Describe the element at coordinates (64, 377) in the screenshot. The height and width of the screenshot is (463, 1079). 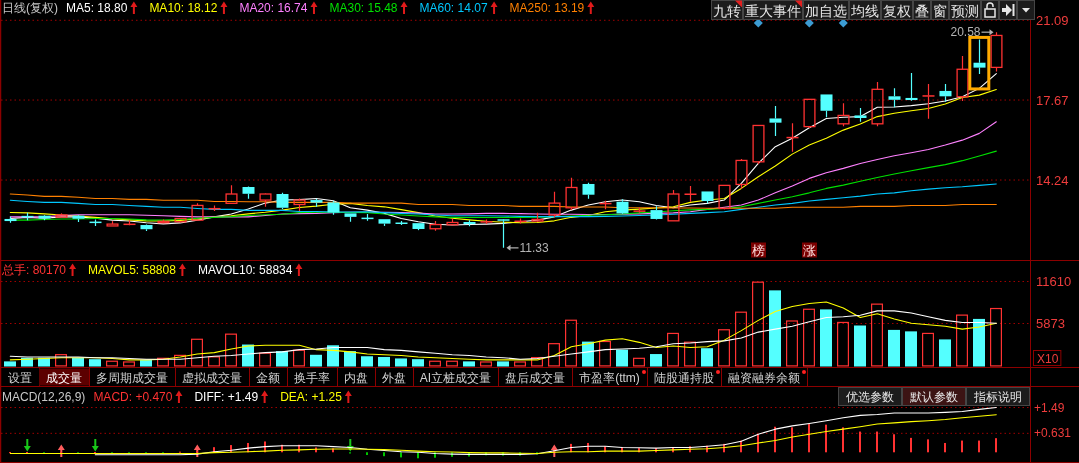
I see `tab: 成交量` at that location.